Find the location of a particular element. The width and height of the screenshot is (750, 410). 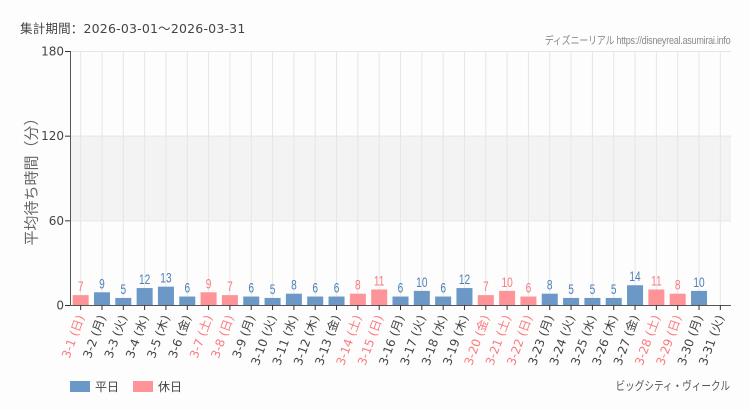

legend-label: 休日 is located at coordinates (170, 387).